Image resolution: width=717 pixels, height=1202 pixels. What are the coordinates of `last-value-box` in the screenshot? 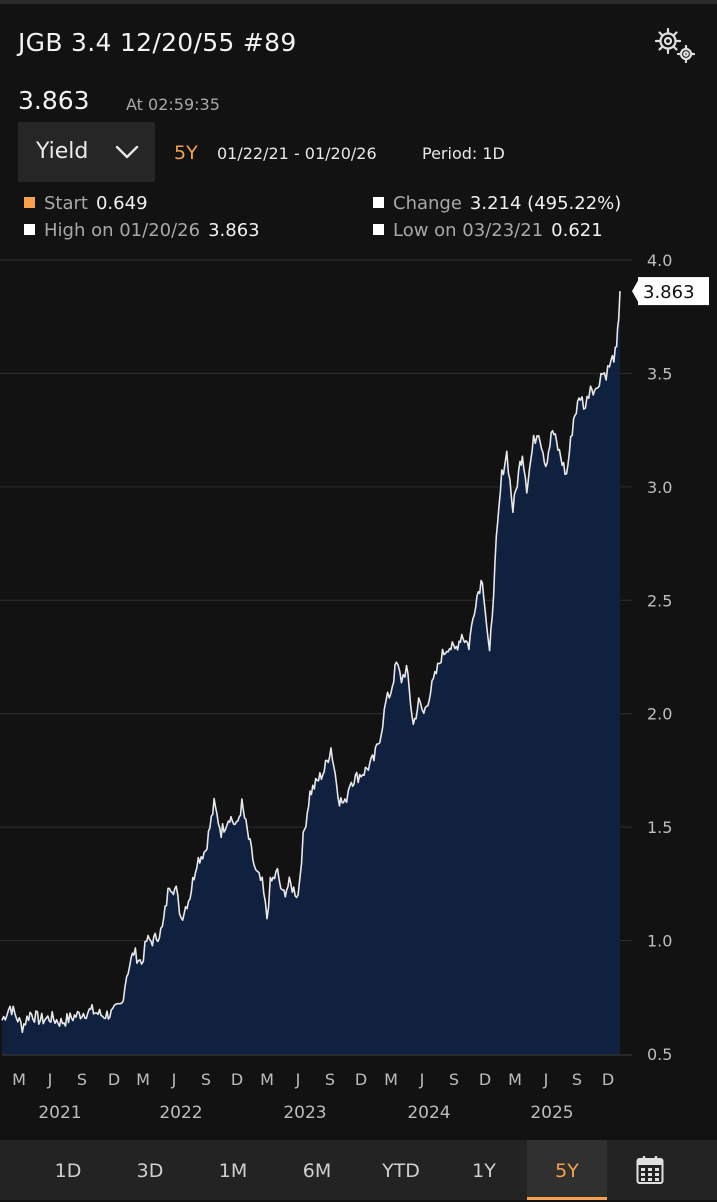 It's located at (673, 291).